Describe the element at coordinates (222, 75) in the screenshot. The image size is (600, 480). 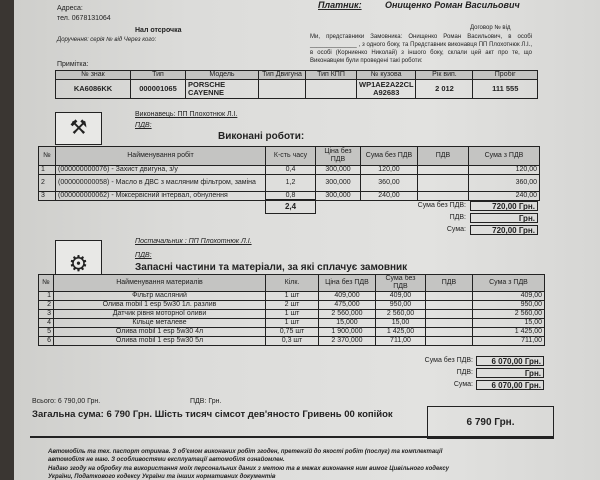
I see `col-header: Модель` at that location.